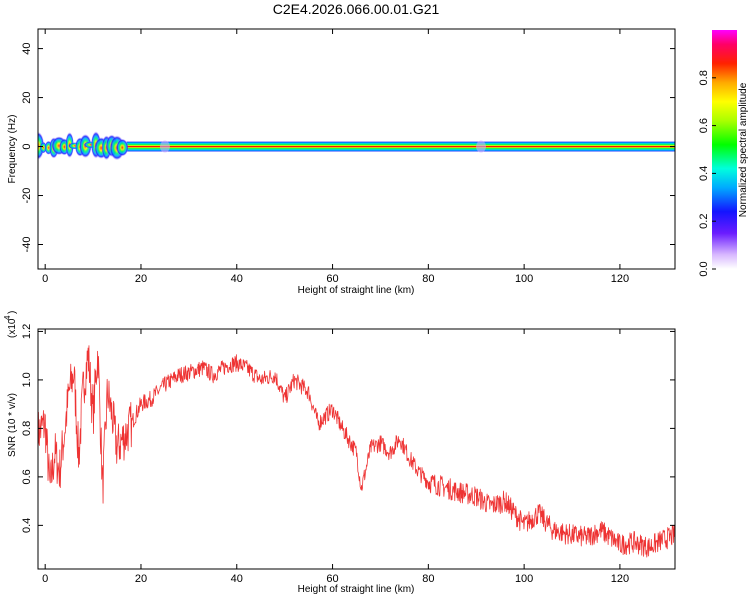 Image resolution: width=750 pixels, height=600 pixels. Describe the element at coordinates (141, 279) in the screenshot. I see `spectrogram-x-tick-label: 20` at that location.